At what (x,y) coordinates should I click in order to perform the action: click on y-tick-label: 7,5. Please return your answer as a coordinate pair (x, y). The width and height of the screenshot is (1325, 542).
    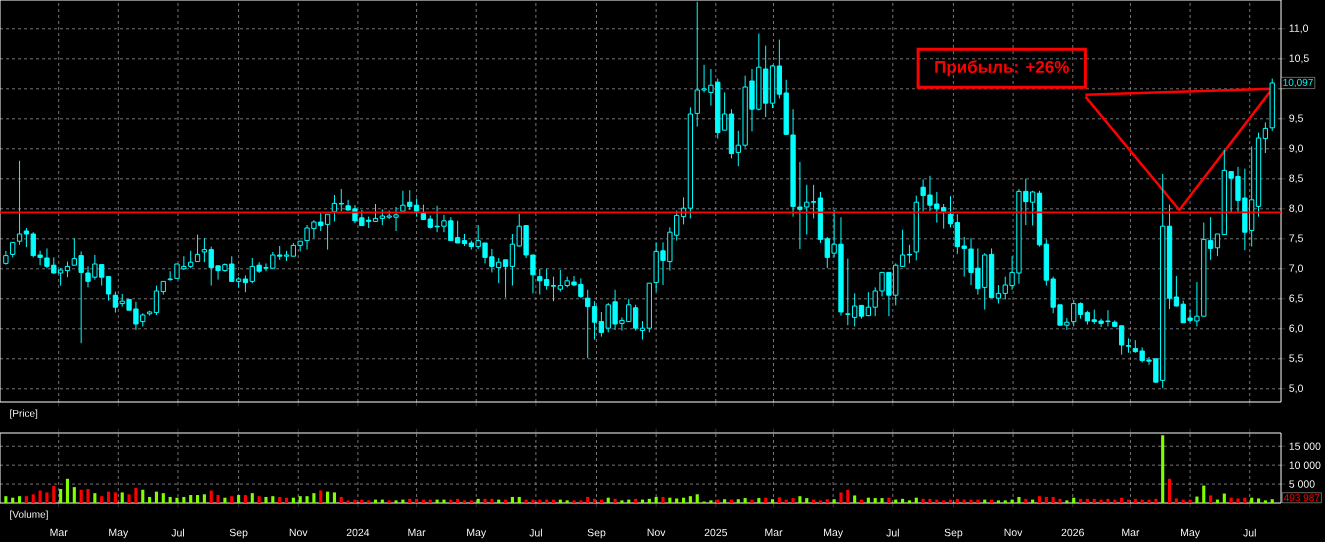
    Looking at the image, I should click on (1296, 239).